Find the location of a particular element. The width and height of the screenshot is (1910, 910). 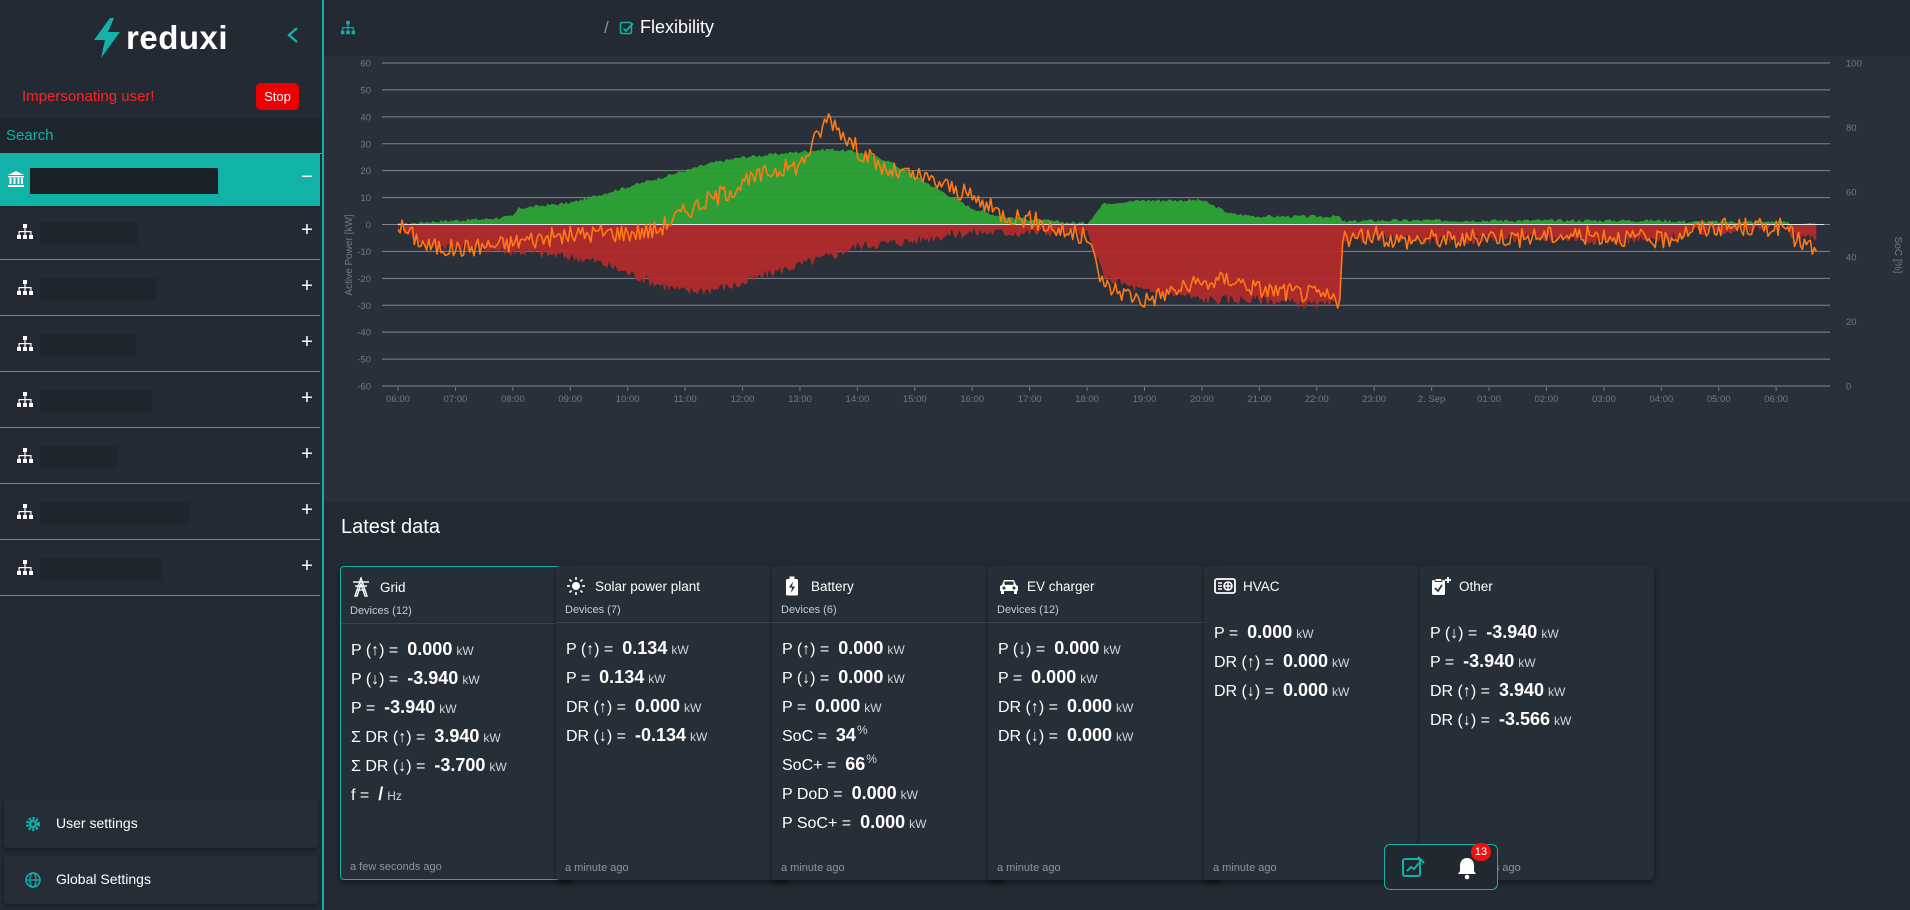

metric-label: DR (↓) = is located at coordinates (1244, 691).